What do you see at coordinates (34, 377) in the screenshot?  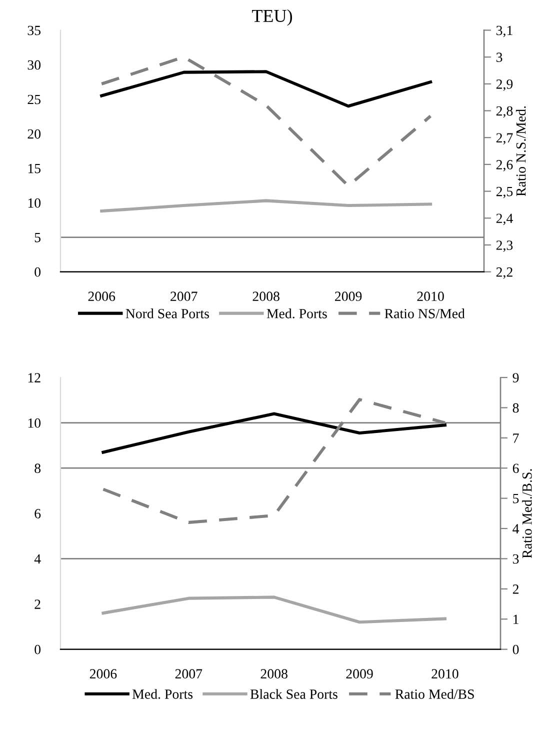 I see `y-tick-label: 12` at bounding box center [34, 377].